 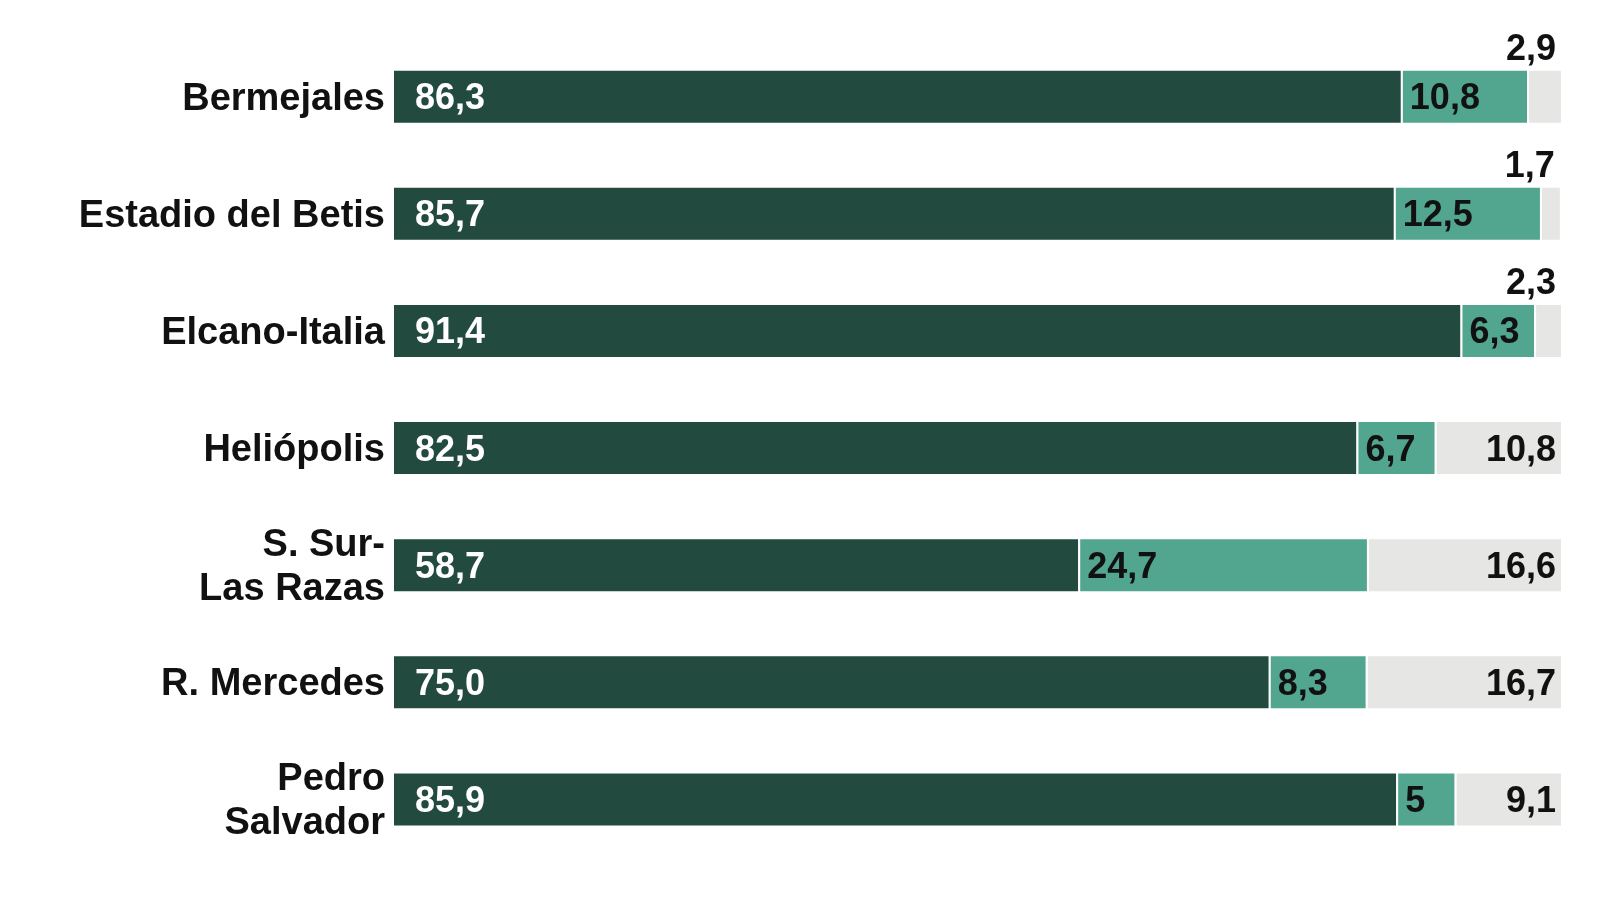 What do you see at coordinates (450, 682) in the screenshot?
I see `data-label: 75,0` at bounding box center [450, 682].